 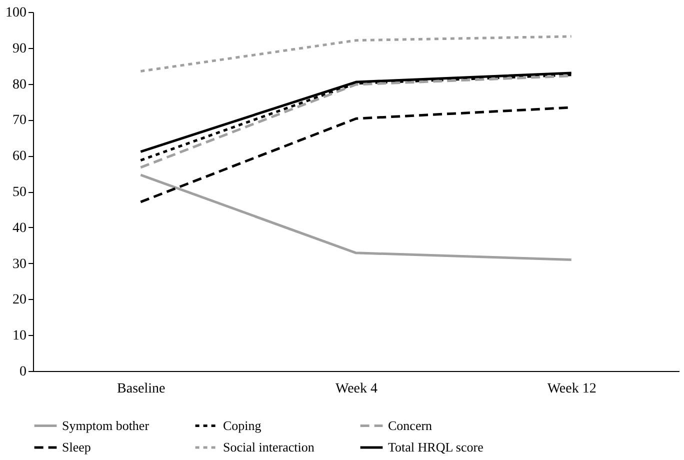 What do you see at coordinates (106, 425) in the screenshot?
I see `legend-label: Symptom bother` at bounding box center [106, 425].